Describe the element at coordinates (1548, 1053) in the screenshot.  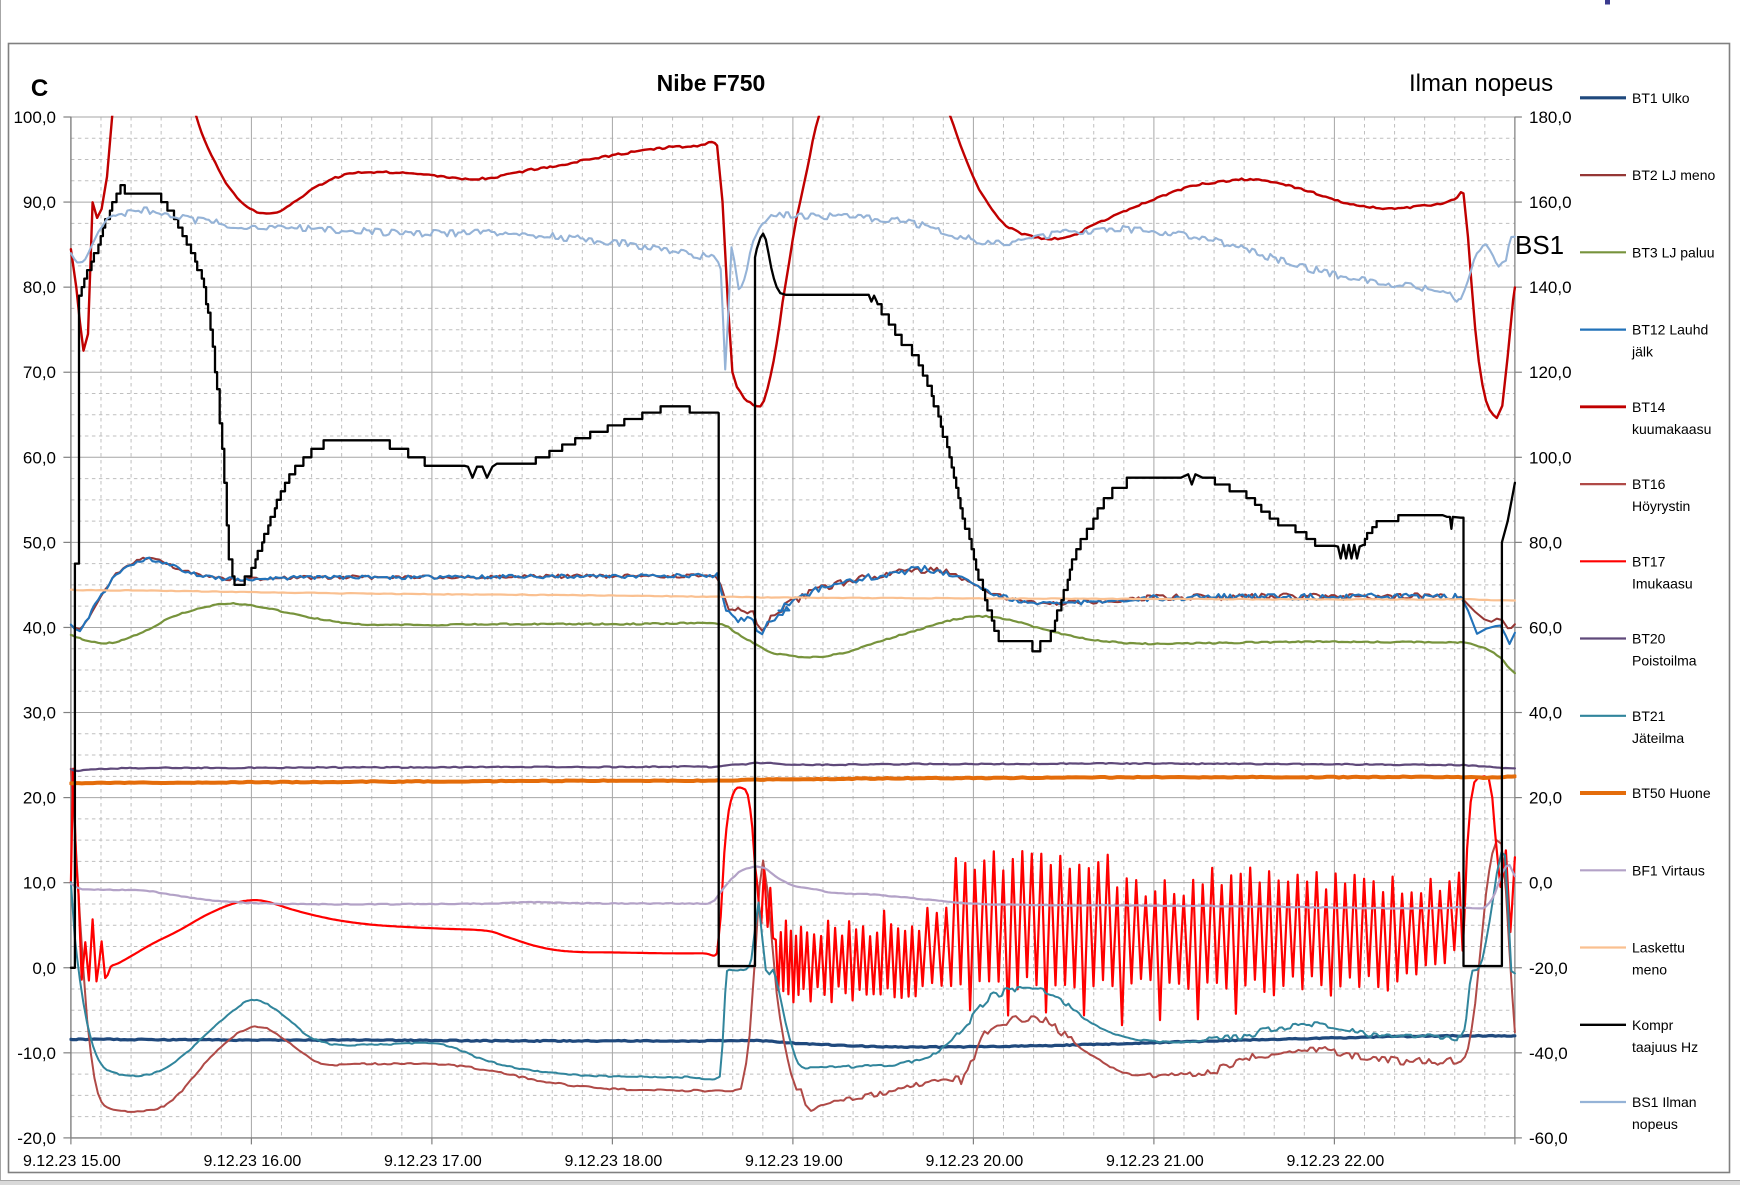
I see `svg-text: -40,0` at that location.